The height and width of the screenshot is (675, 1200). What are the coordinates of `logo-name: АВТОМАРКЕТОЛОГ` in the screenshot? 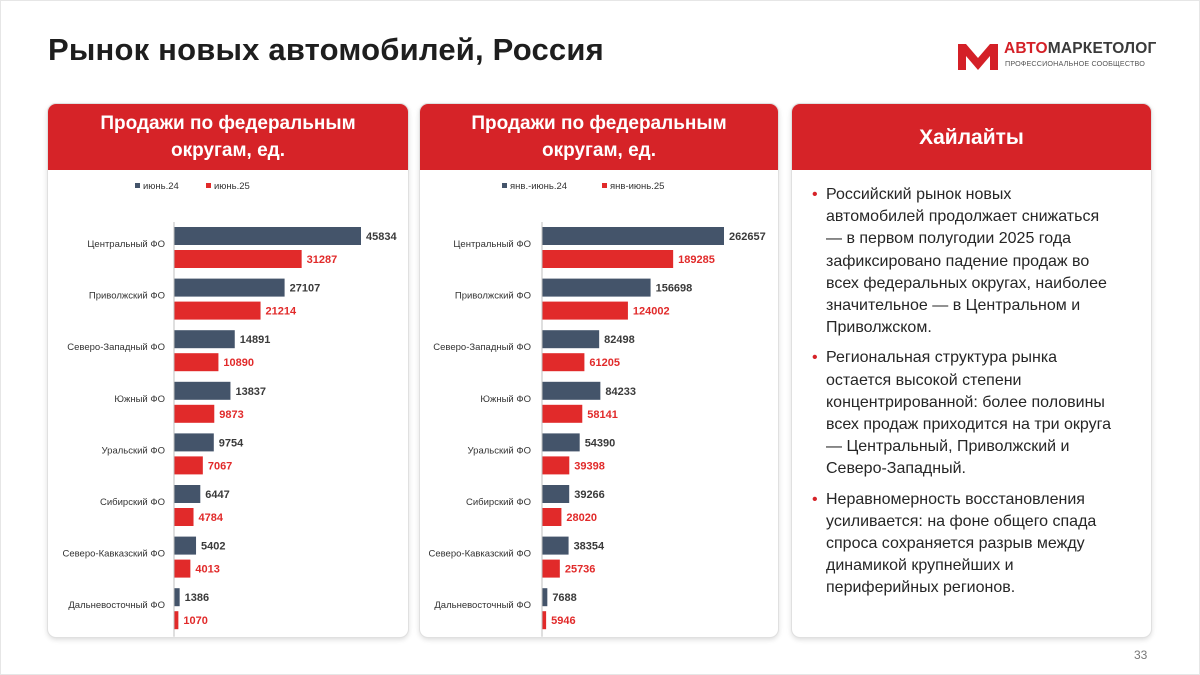 It's located at (1080, 49).